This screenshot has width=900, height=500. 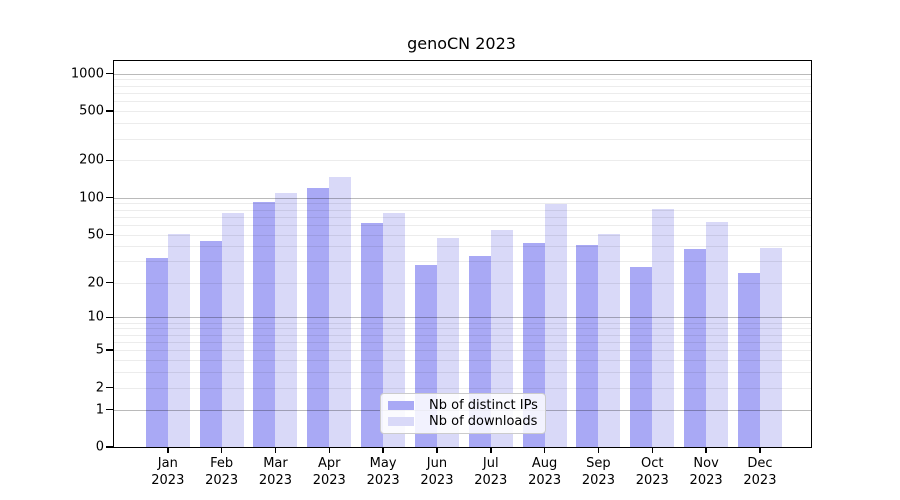 I want to click on bar-distinct-ips-oct, so click(x=641, y=356).